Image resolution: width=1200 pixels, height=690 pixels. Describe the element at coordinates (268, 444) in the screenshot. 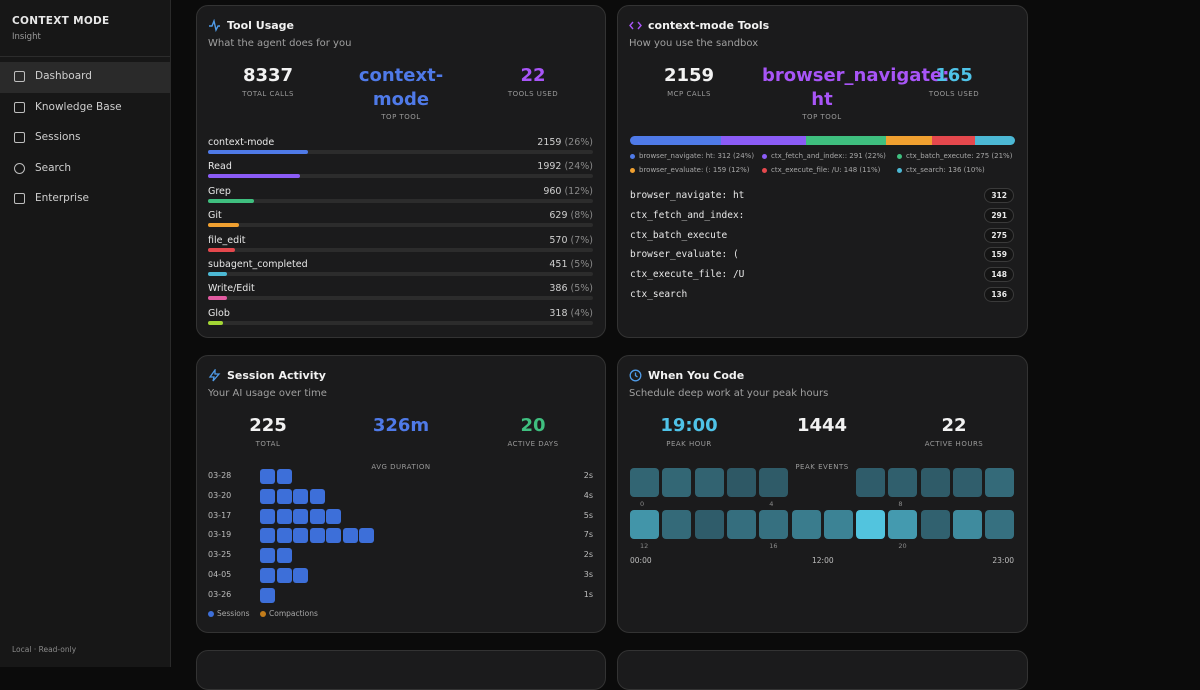

I see `stat-label: TOTAL` at that location.